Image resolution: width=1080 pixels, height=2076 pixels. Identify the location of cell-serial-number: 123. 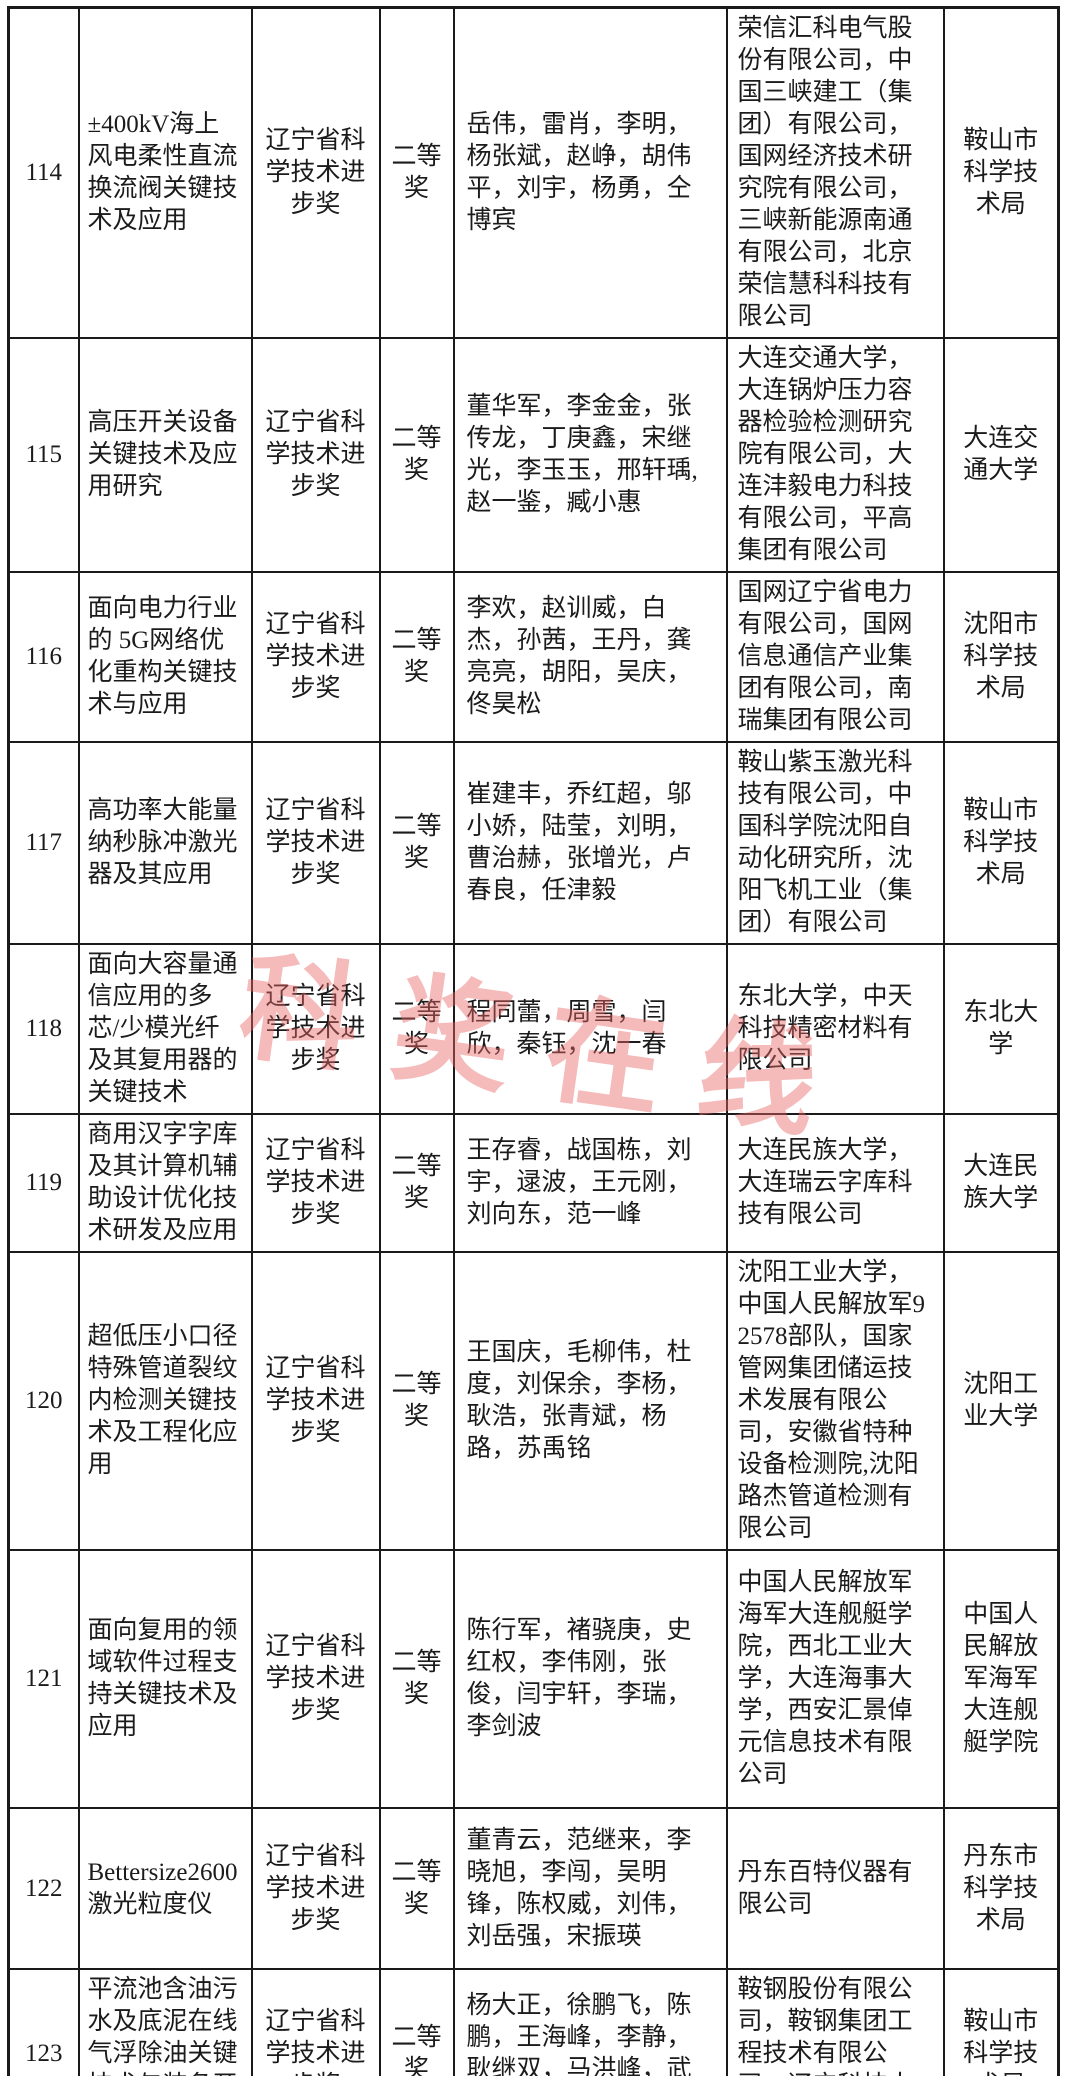
(43, 2022).